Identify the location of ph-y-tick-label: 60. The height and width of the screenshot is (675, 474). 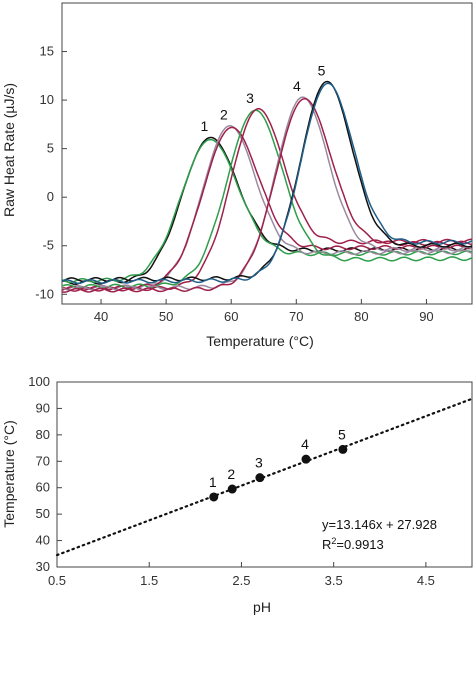
(43, 487).